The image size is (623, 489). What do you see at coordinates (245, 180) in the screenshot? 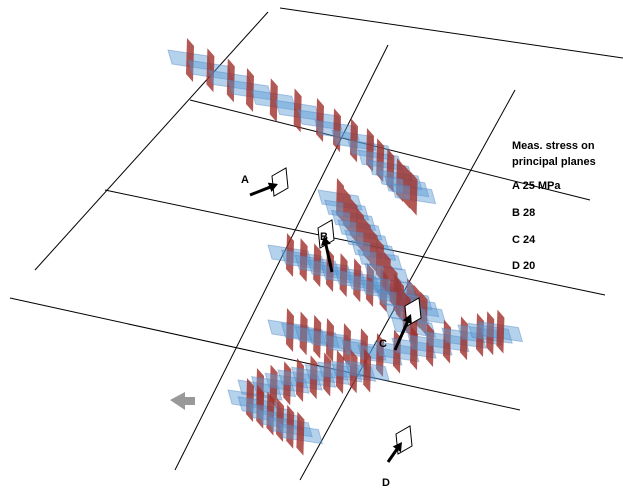
I see `point-label: A` at bounding box center [245, 180].